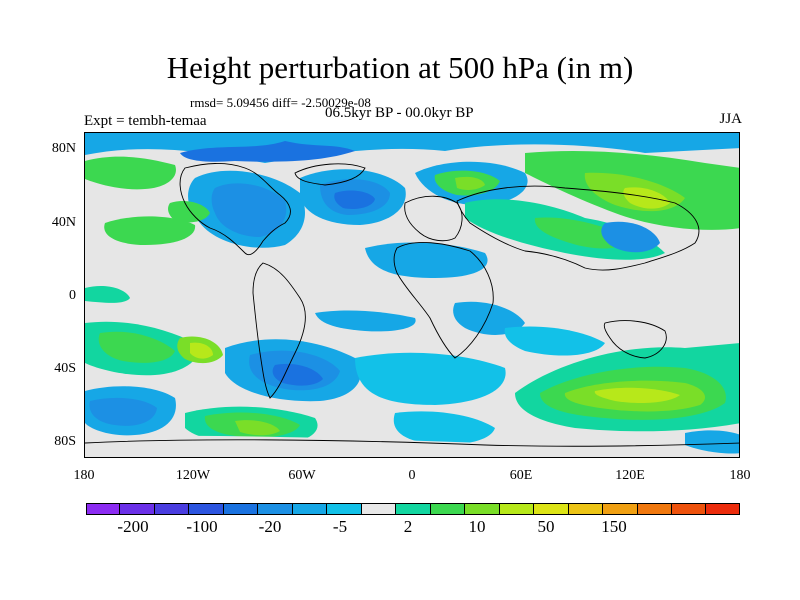 The width and height of the screenshot is (800, 600). I want to click on lat-label-0: 0, so click(72, 295).